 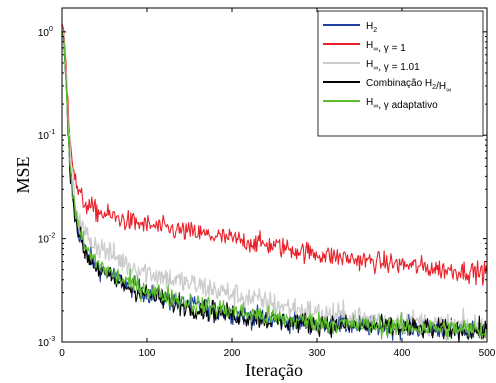 What do you see at coordinates (147, 353) in the screenshot?
I see `x-tick-label: 100` at bounding box center [147, 353].